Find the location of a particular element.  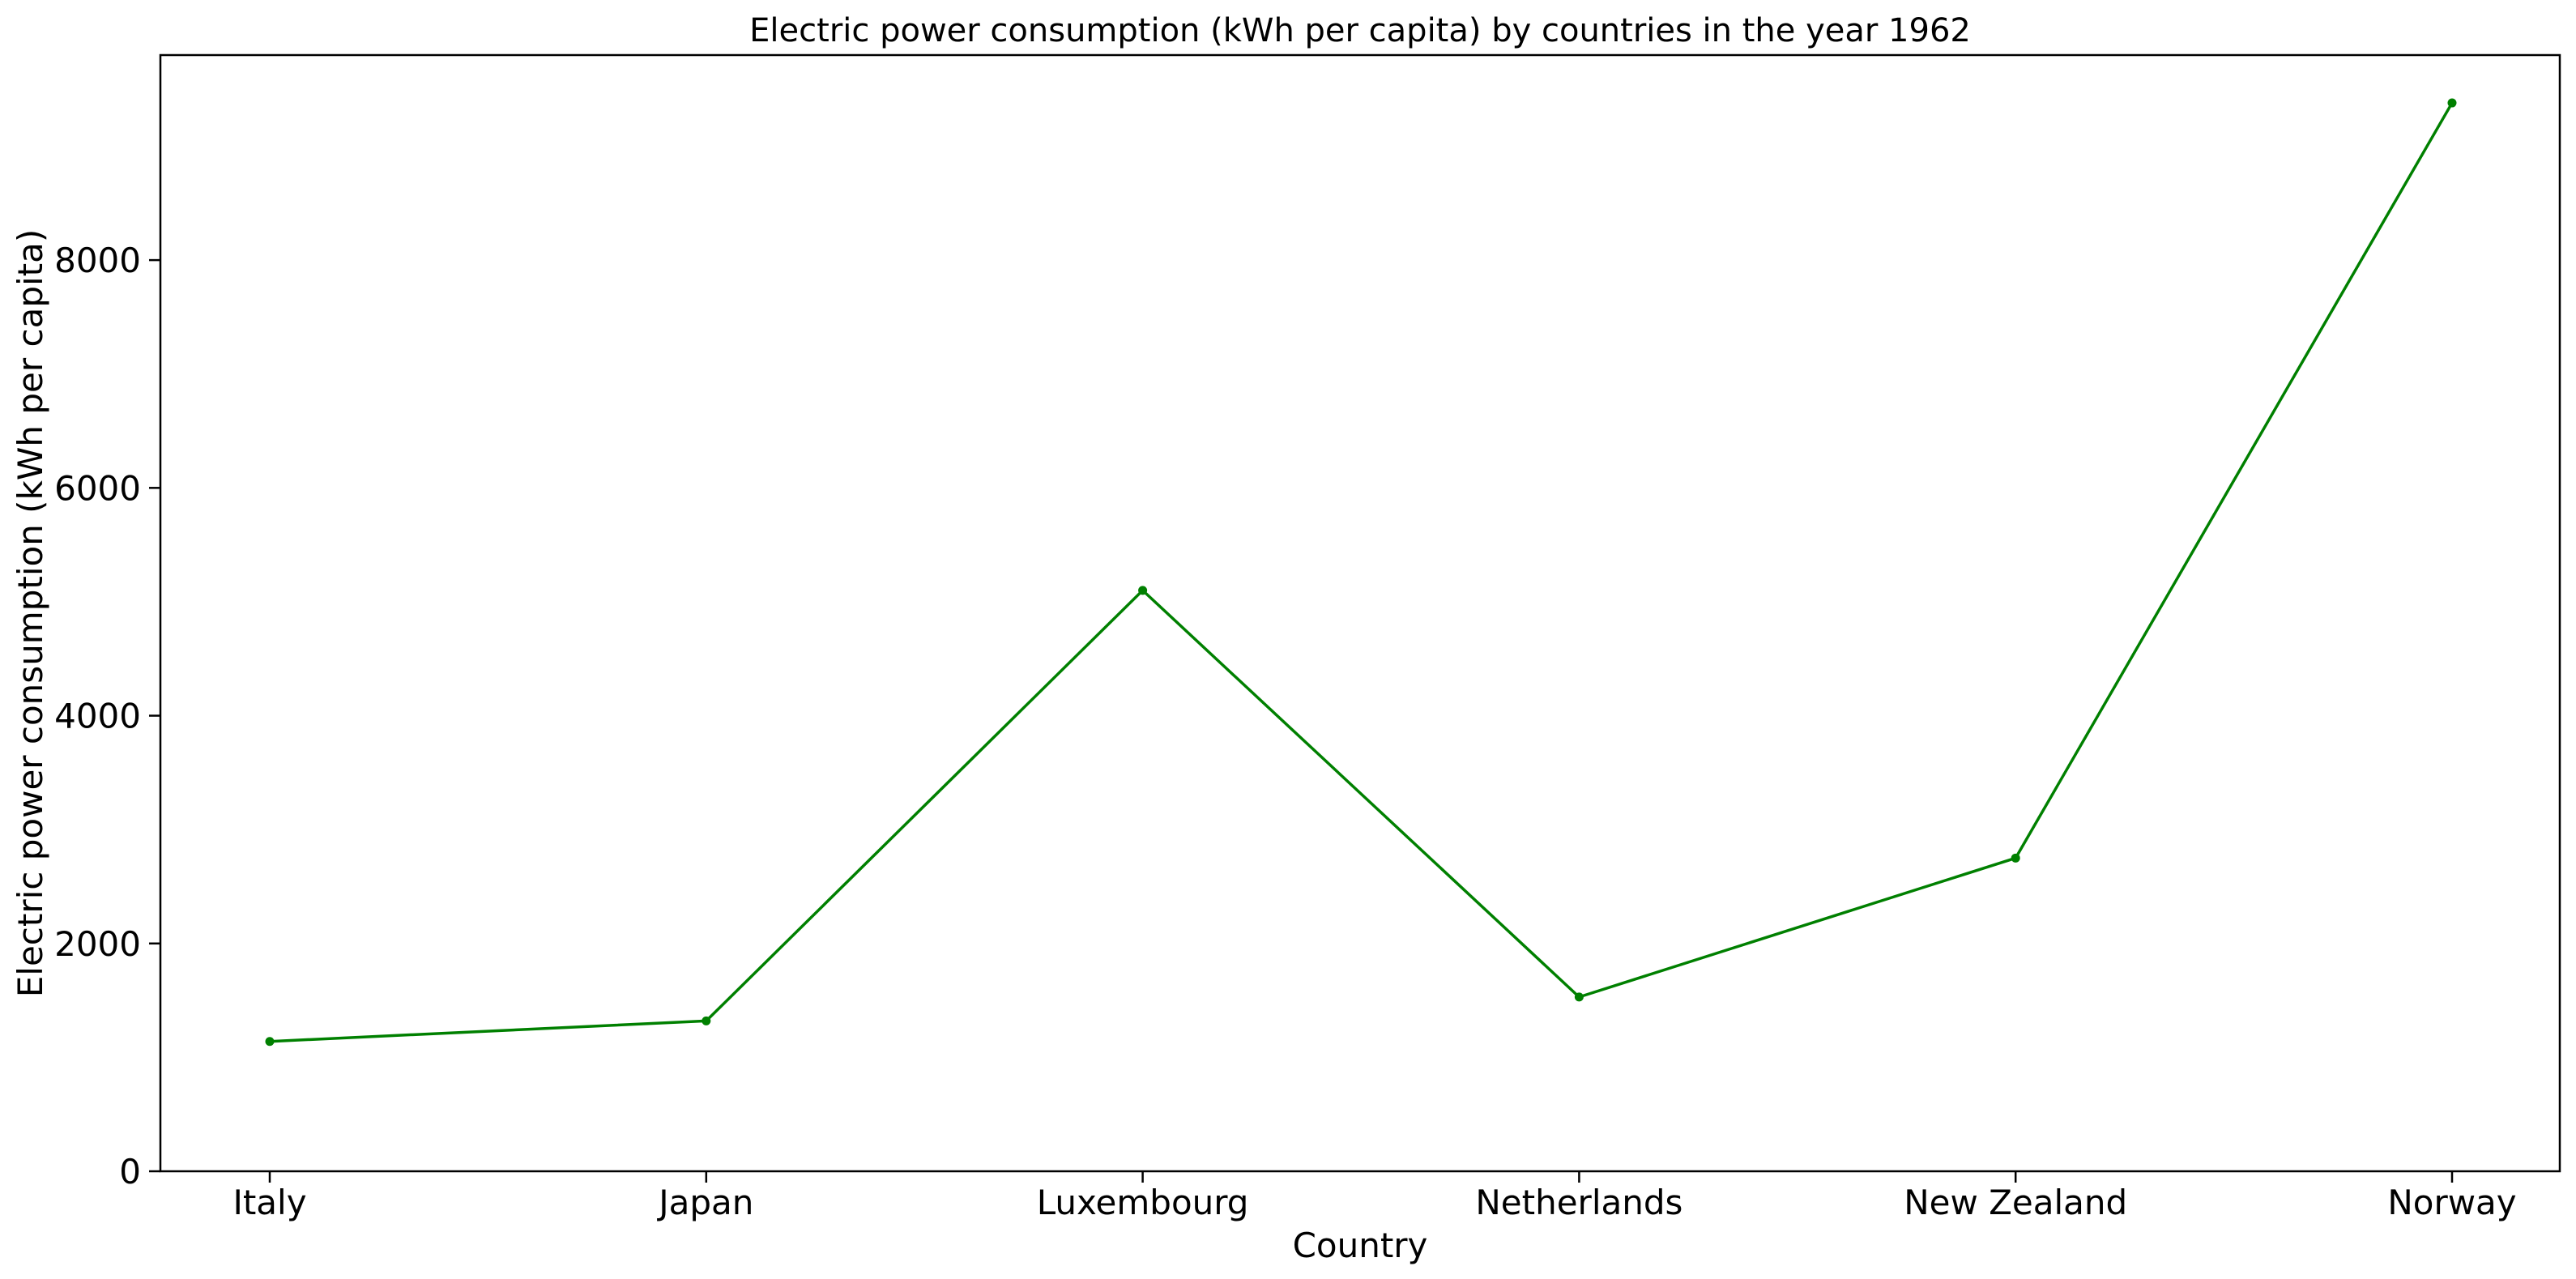

y-tick-label: 8000 is located at coordinates (98, 260).